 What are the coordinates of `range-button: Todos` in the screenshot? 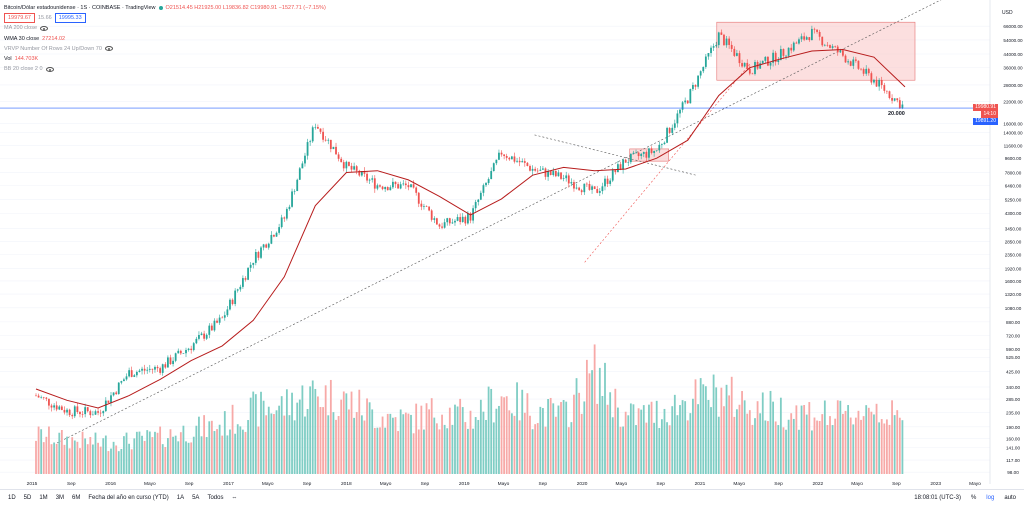 It's located at (215, 498).